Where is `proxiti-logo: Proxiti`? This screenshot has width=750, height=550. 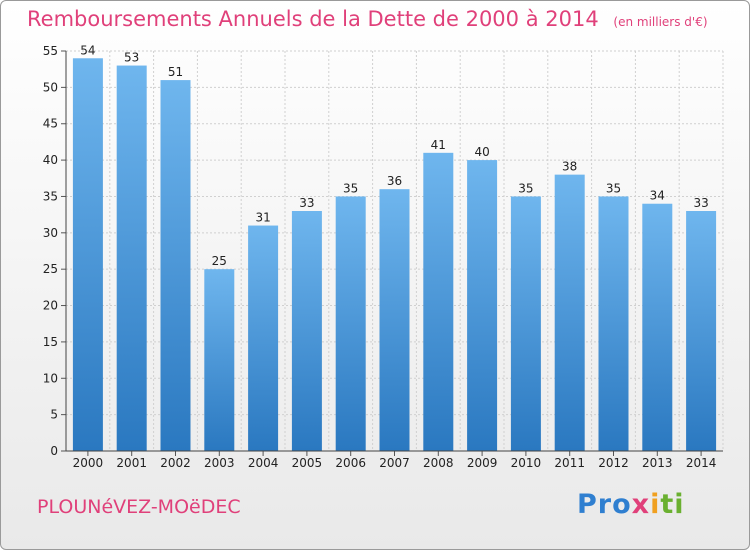
proxiti-logo: Proxiti is located at coordinates (631, 504).